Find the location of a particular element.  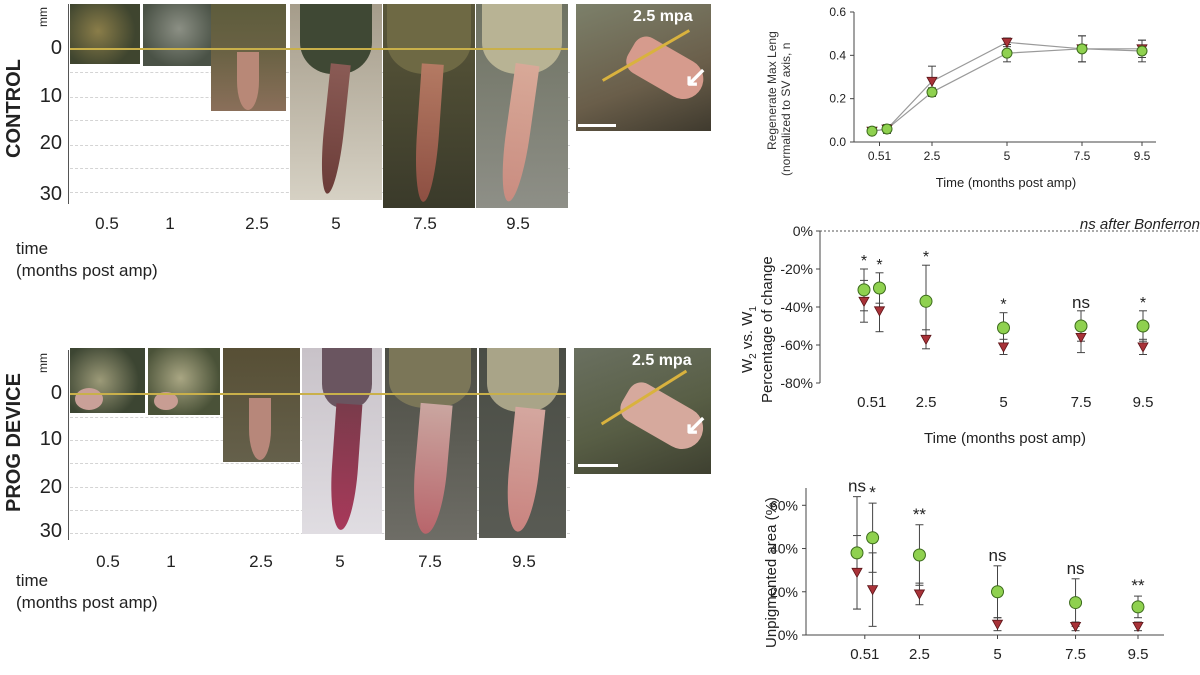

prog-mm-tick: 20 is located at coordinates (50, 487).